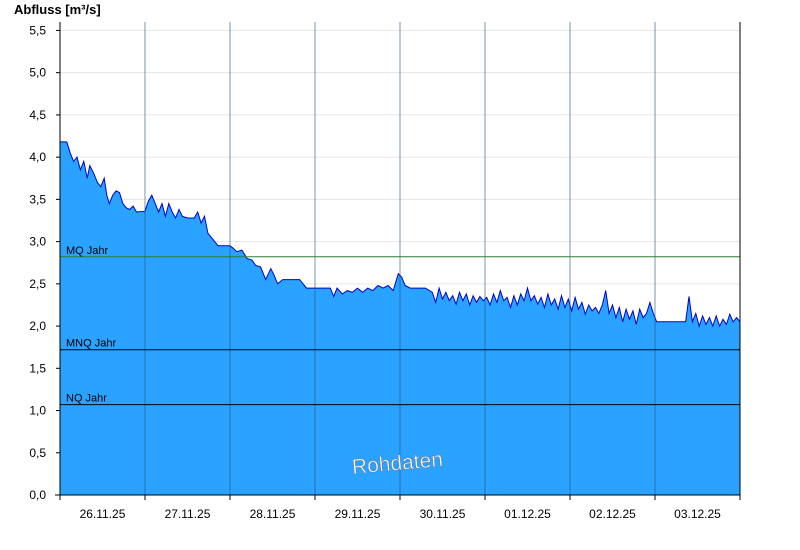 This screenshot has width=800, height=550. Describe the element at coordinates (188, 514) in the screenshot. I see `x-tick-label-1: 27.11.25` at that location.